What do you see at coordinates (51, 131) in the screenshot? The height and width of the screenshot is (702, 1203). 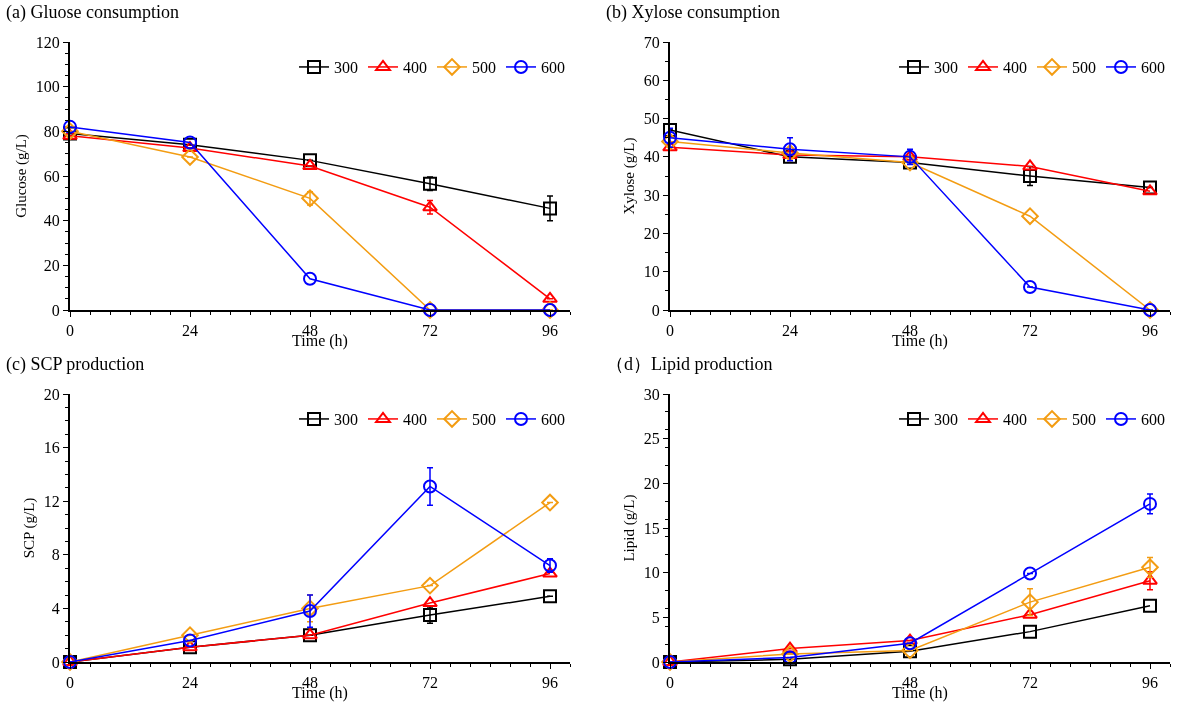 I see `y-tick-label: 80` at bounding box center [51, 131].